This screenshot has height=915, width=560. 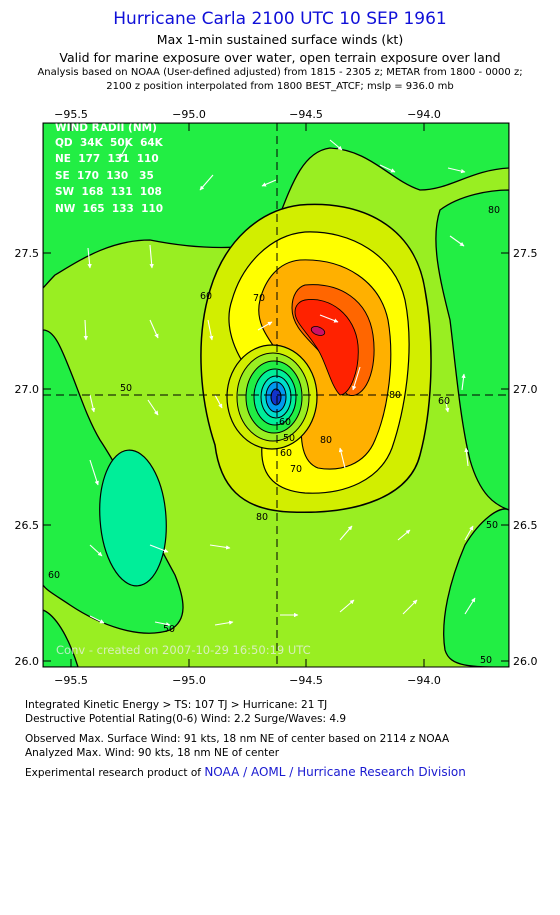 I want to click on wind-radii-row-ne: NE 177 131 110, so click(x=107, y=159).